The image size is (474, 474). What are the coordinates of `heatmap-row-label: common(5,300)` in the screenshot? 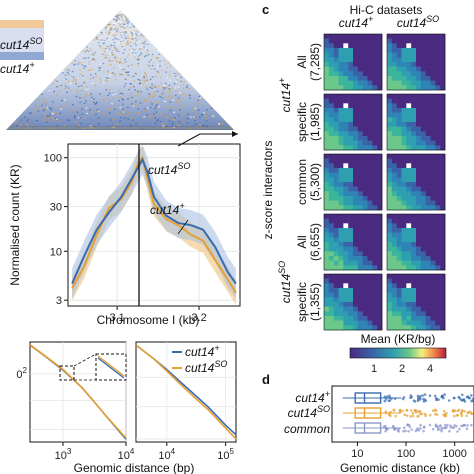 It's located at (308, 182).